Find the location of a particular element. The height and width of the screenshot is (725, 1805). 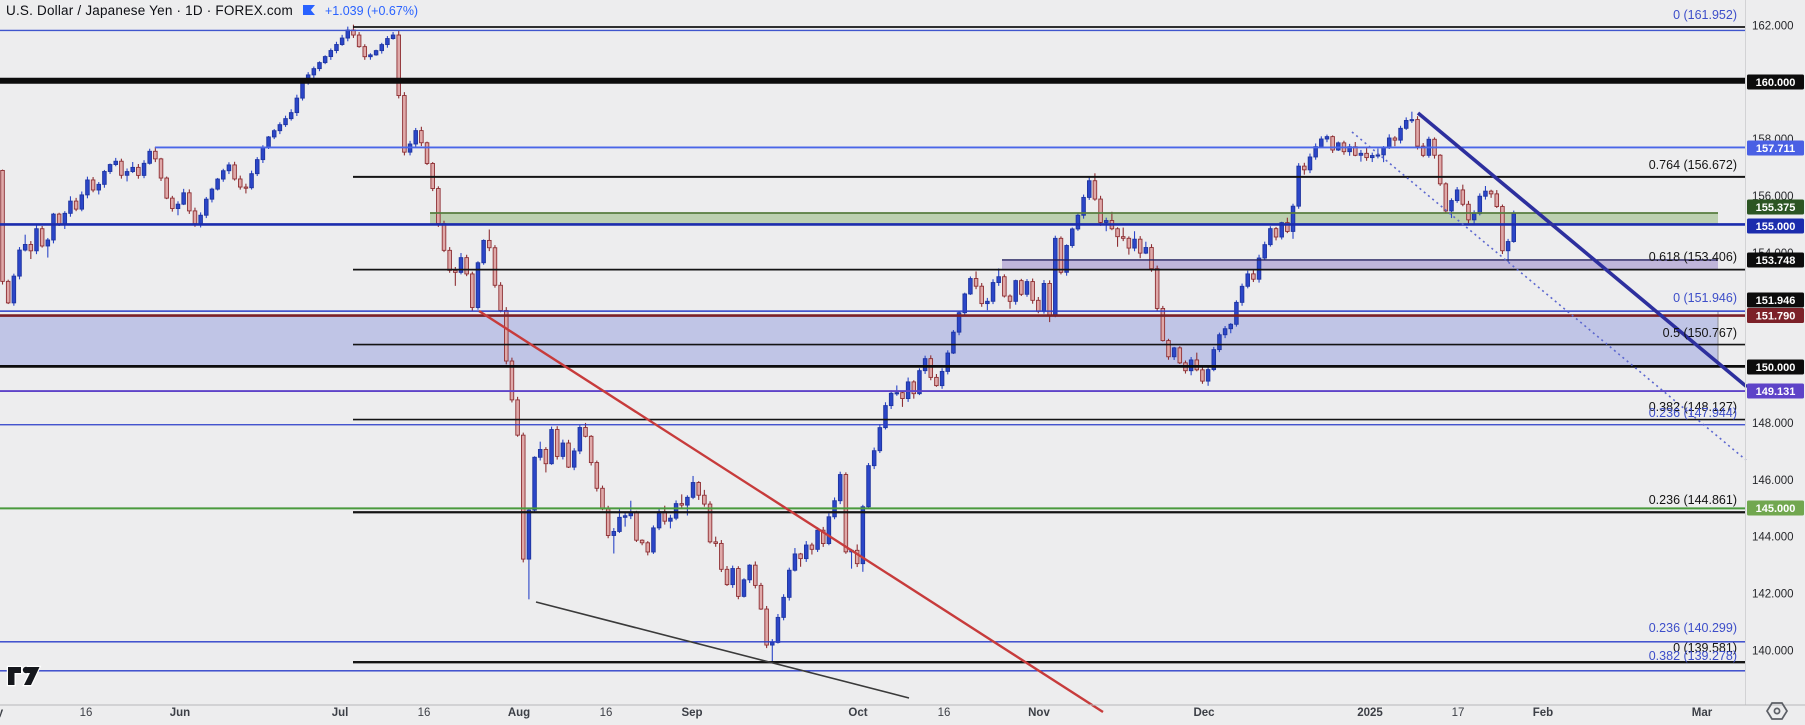

flag-icon is located at coordinates (309, 11).